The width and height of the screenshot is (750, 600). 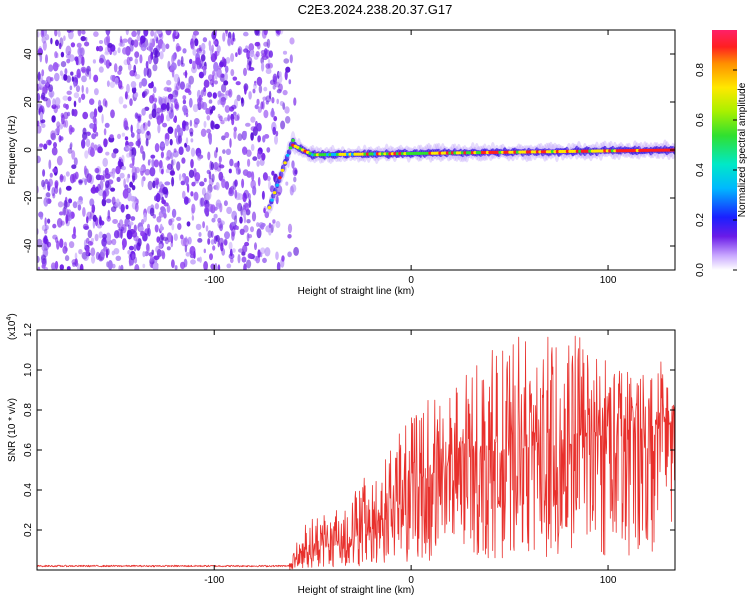 What do you see at coordinates (9, 319) in the screenshot?
I see `snr-y-multiplier-exp: 4` at bounding box center [9, 319].